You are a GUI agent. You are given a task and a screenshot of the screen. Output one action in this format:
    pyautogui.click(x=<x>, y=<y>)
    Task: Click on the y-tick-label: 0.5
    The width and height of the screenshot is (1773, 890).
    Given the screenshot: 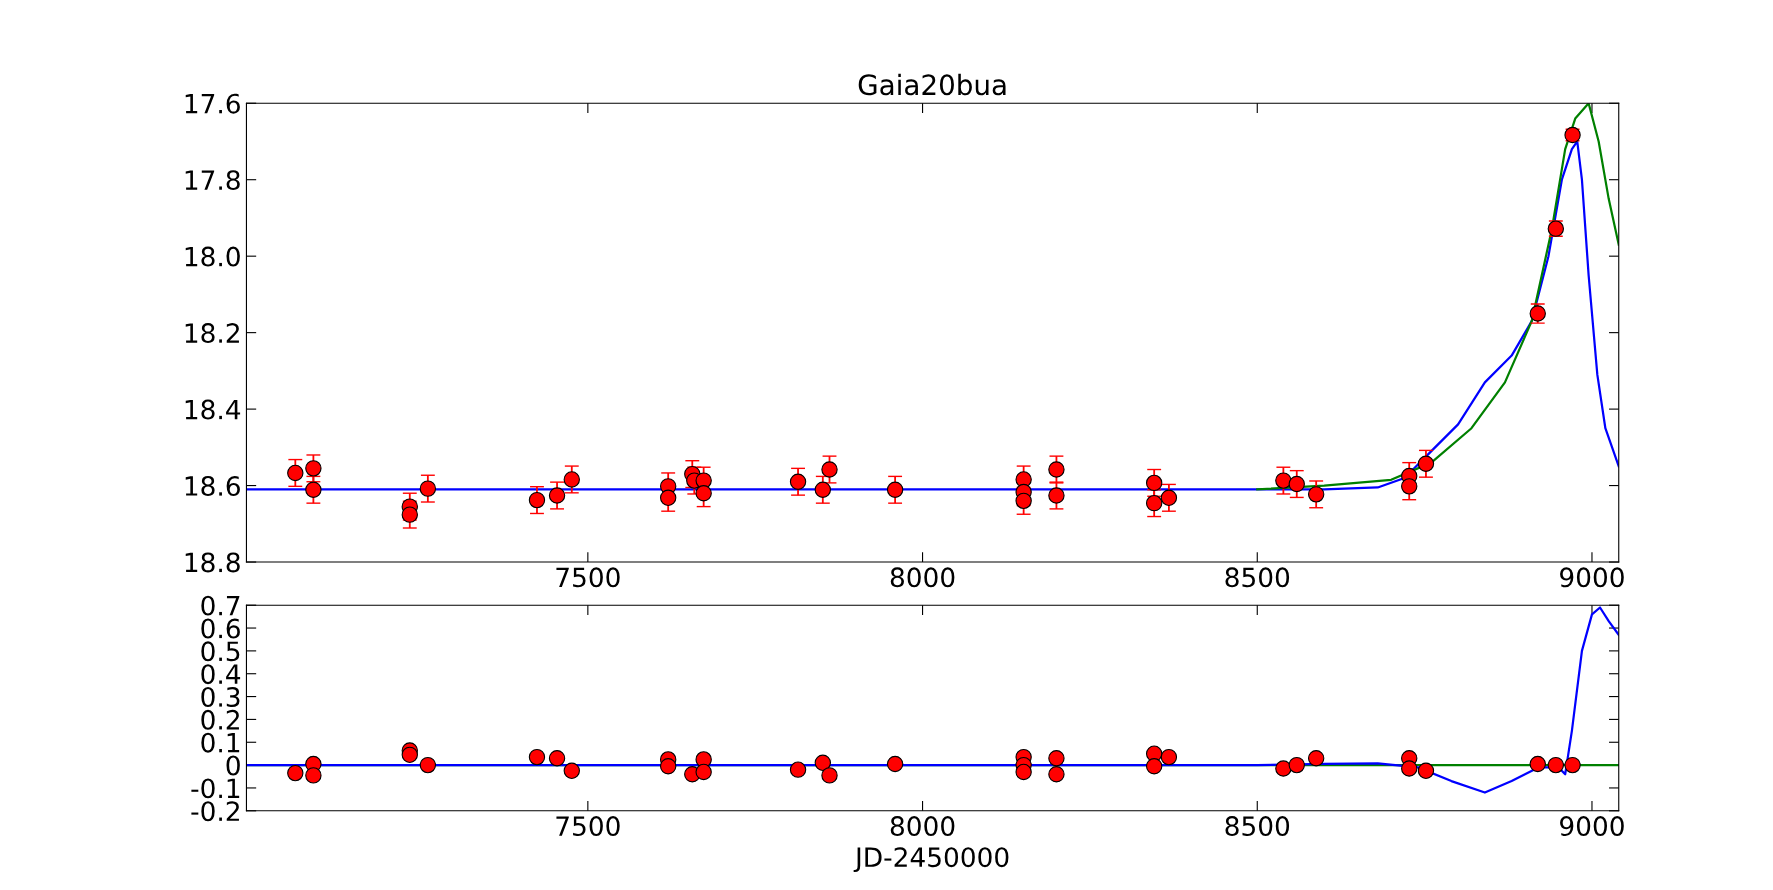 What is the action you would take?
    pyautogui.click(x=220, y=651)
    